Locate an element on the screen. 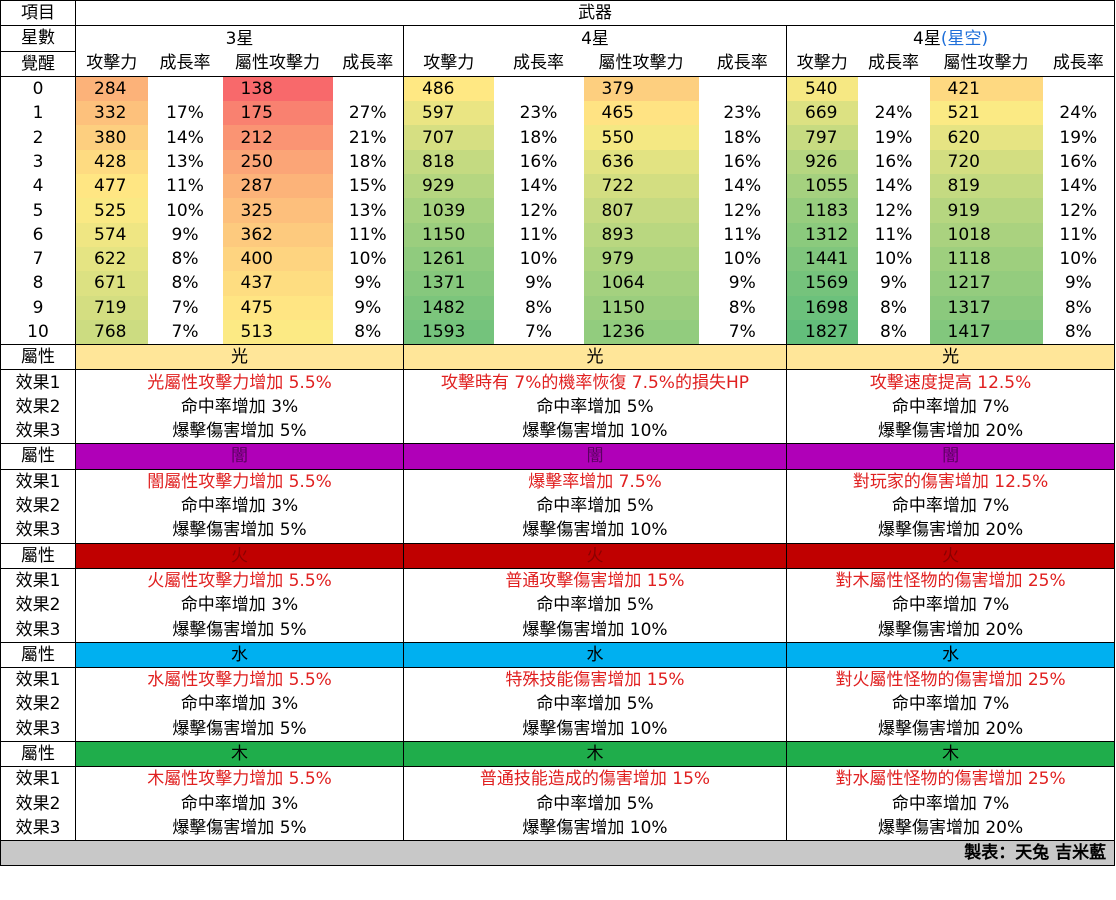 The width and height of the screenshot is (1116, 900). s3-atk-value: 622 is located at coordinates (111, 259).